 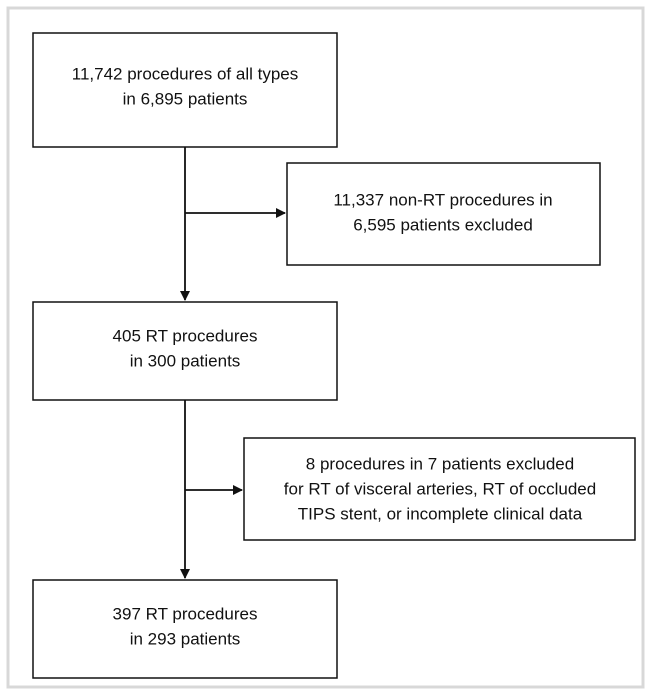 What do you see at coordinates (185, 360) in the screenshot?
I see `node-text: in 300 patients` at bounding box center [185, 360].